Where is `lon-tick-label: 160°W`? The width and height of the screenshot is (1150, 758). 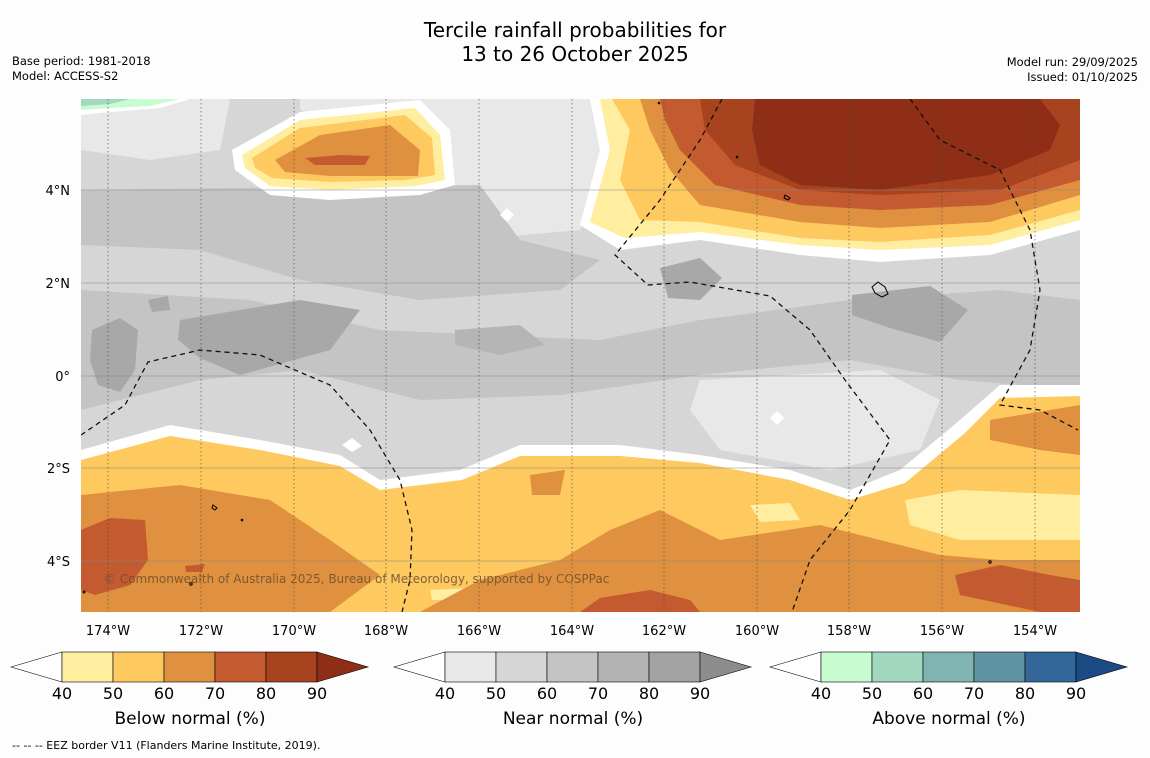 lon-tick-label: 160°W is located at coordinates (757, 631).